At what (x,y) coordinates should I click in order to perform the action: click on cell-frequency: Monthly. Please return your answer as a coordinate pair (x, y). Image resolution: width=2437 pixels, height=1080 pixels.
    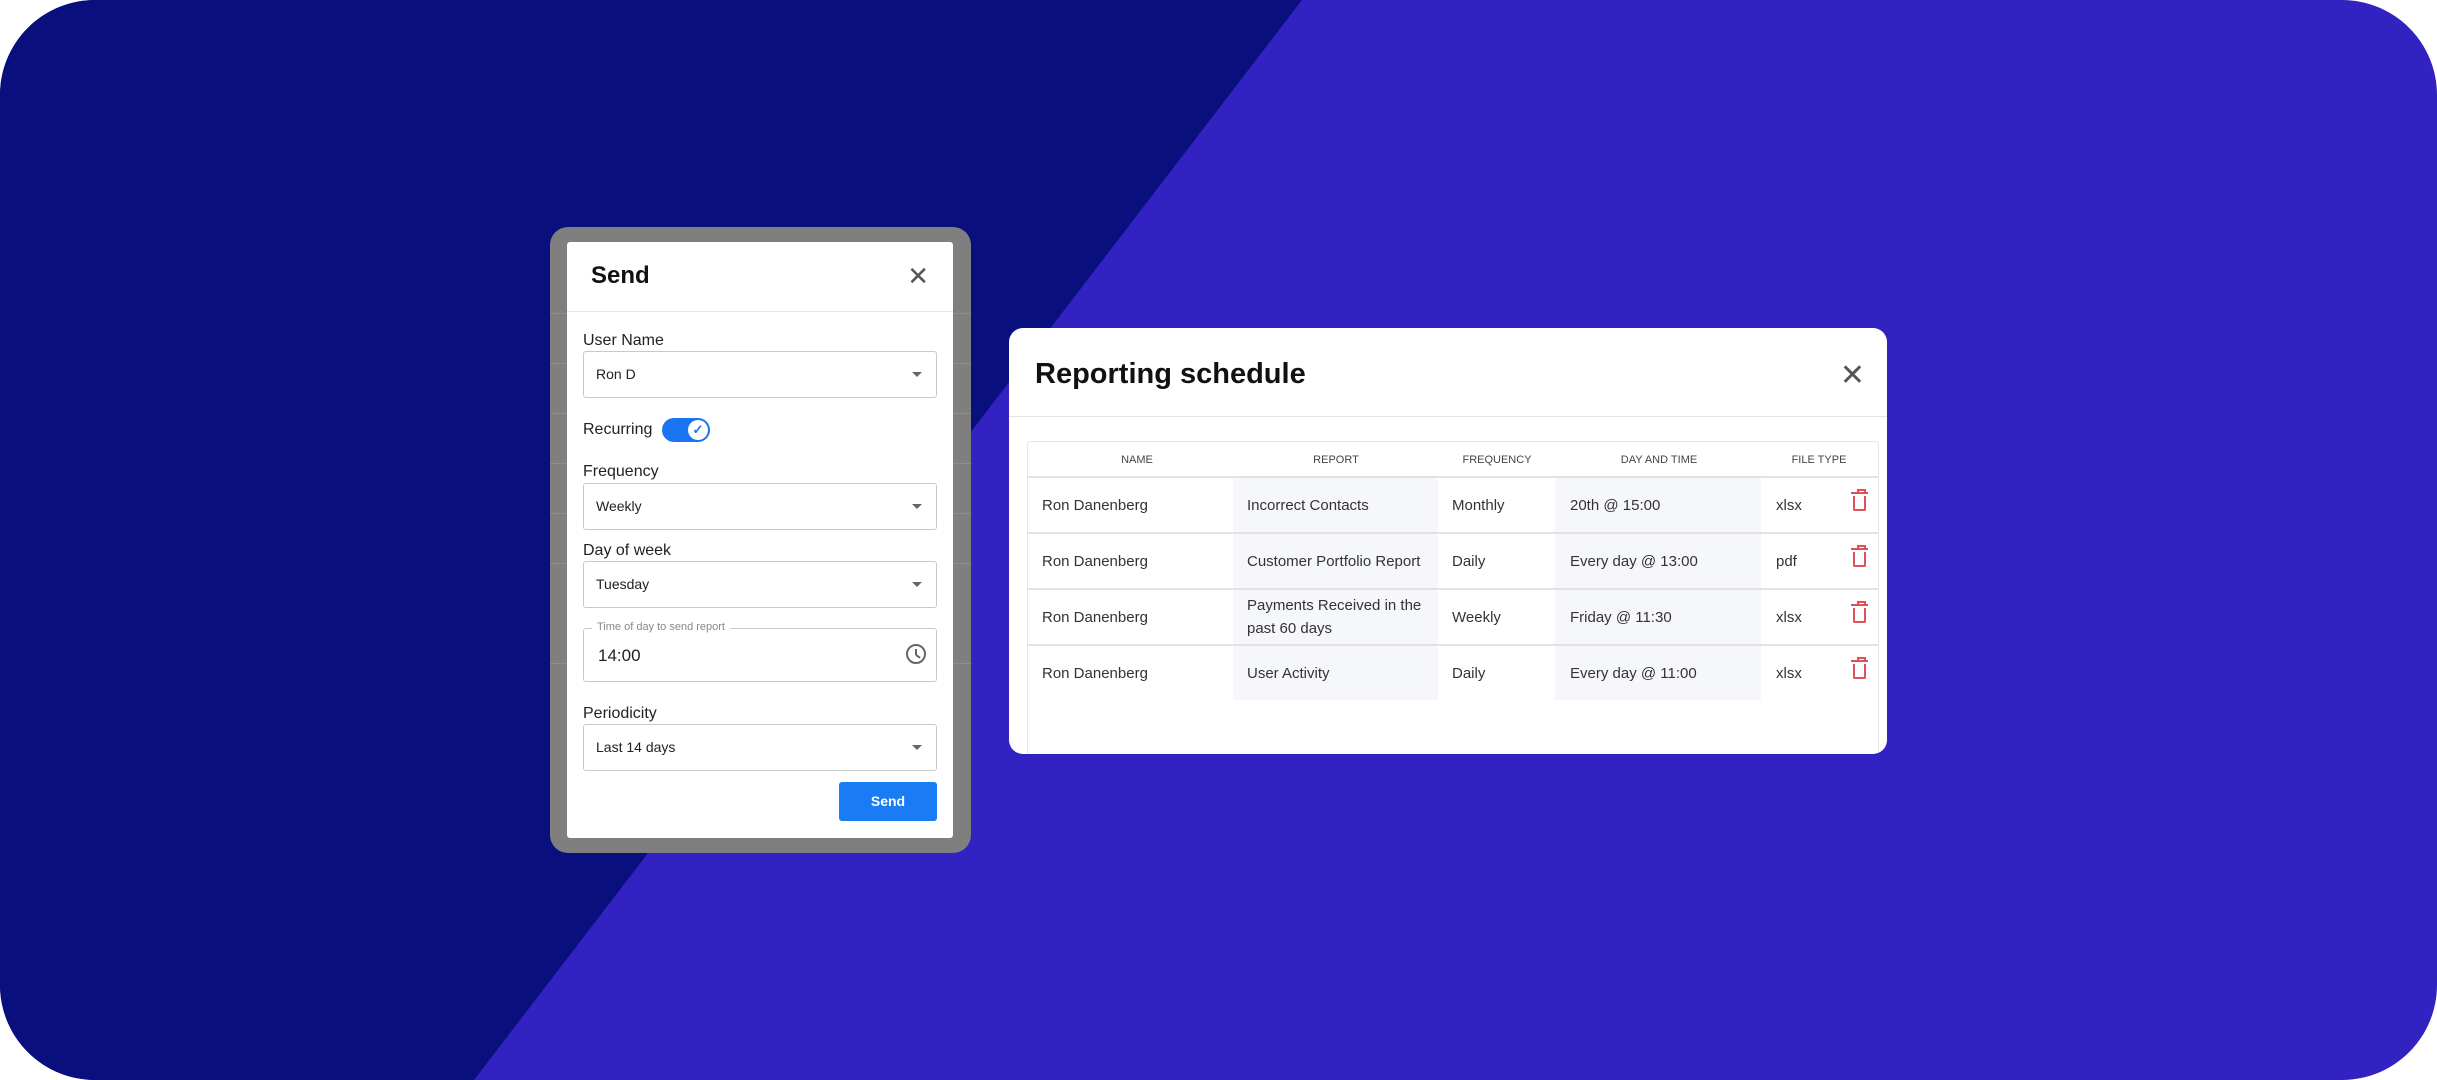
    Looking at the image, I should click on (1478, 505).